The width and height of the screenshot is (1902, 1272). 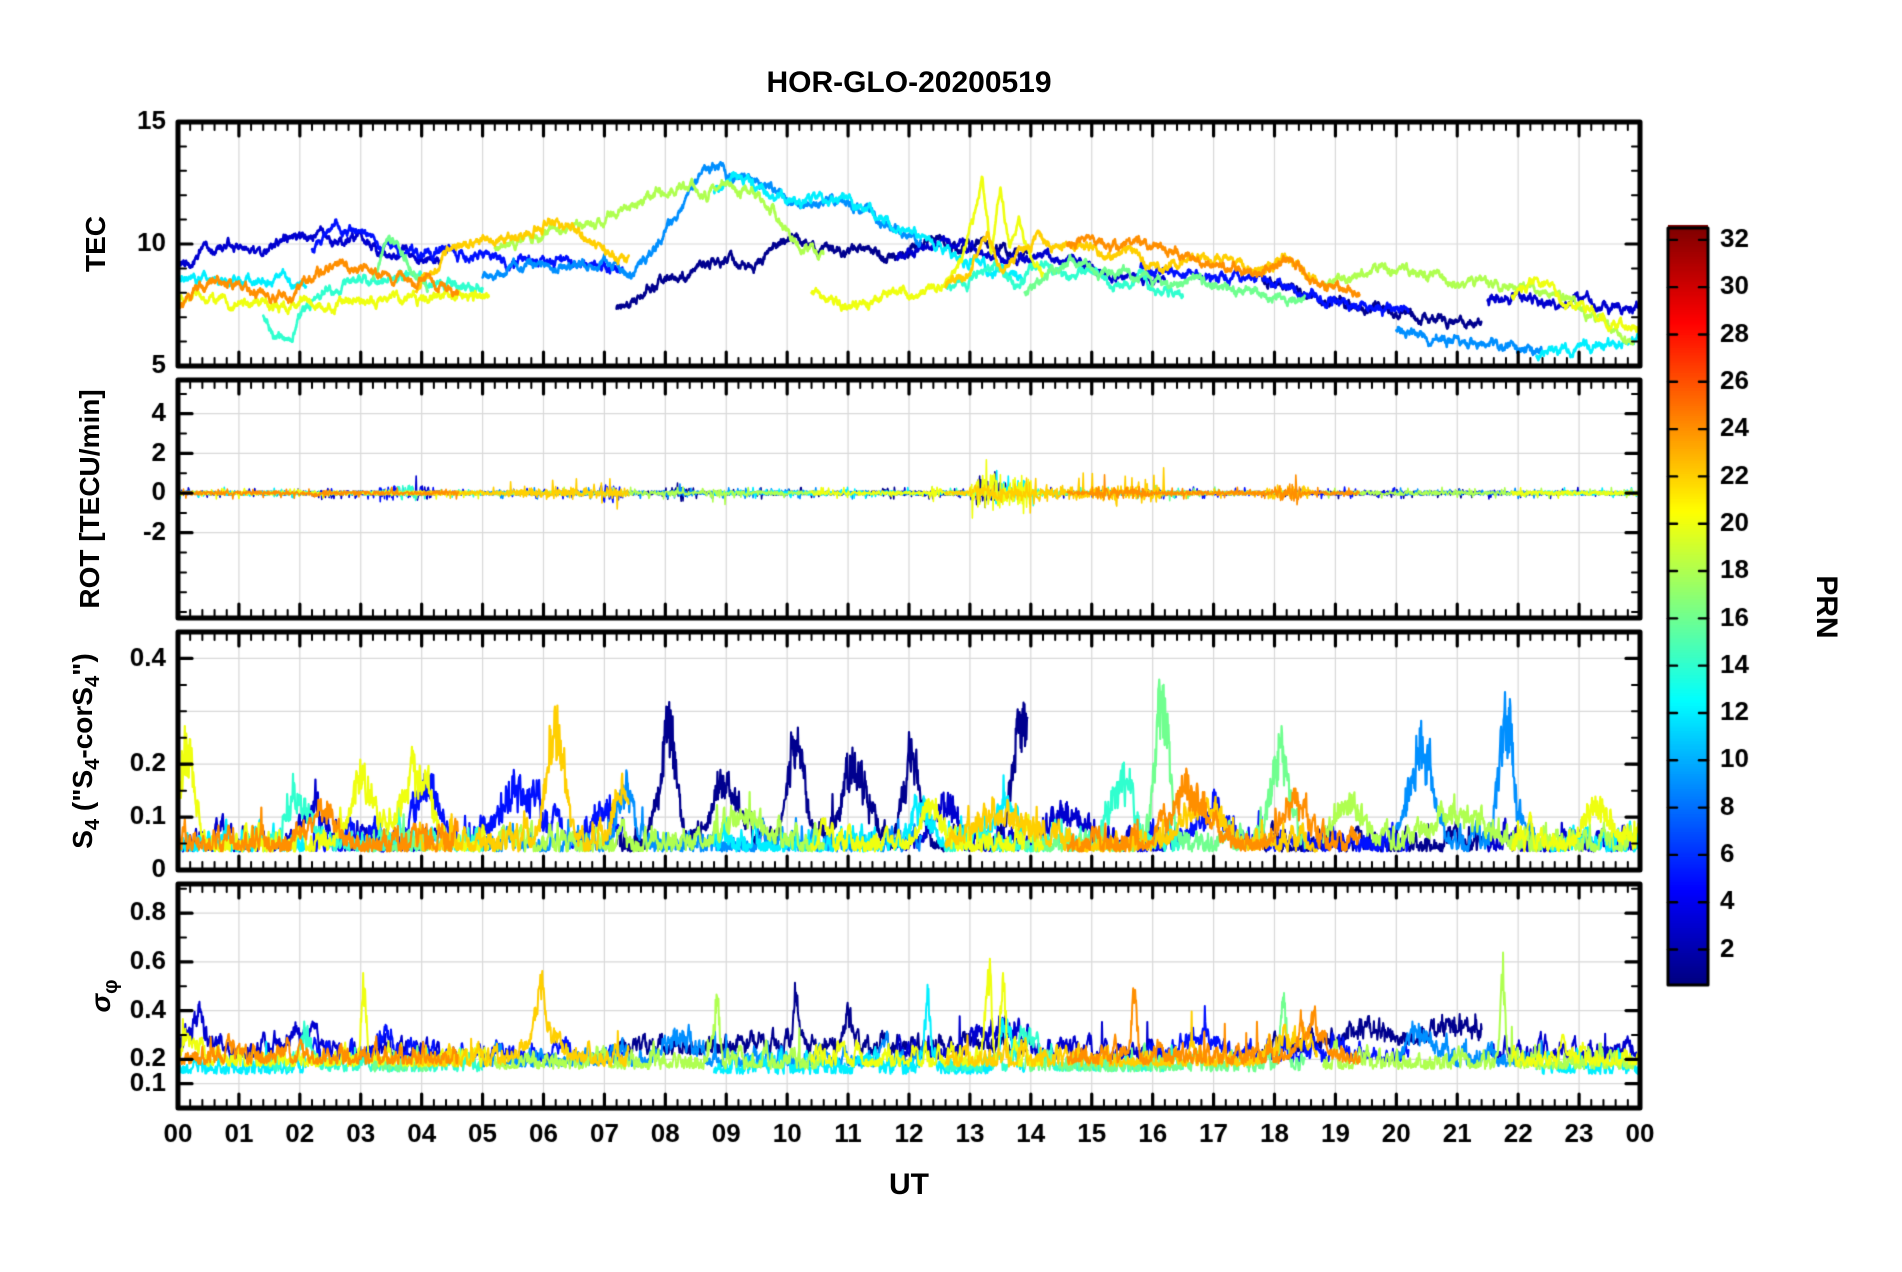 What do you see at coordinates (909, 82) in the screenshot?
I see `chart-title: HOR-GLO-20200519` at bounding box center [909, 82].